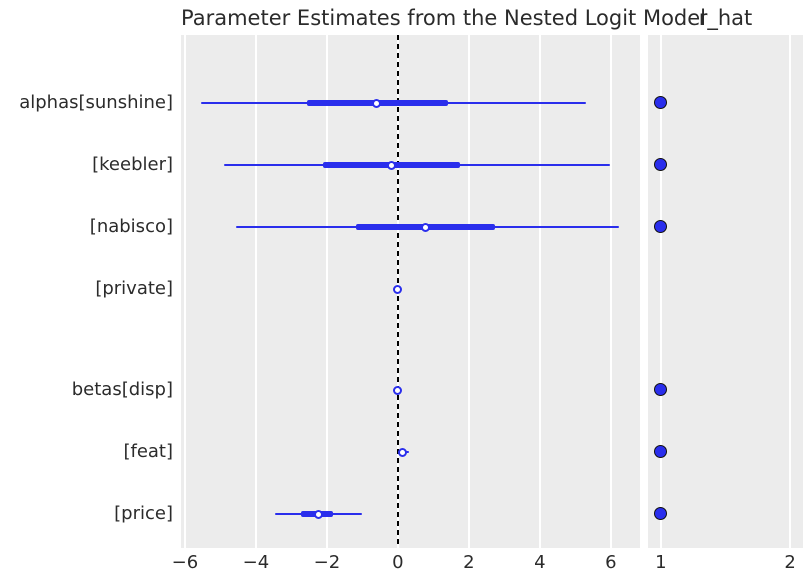  Describe the element at coordinates (143, 513) in the screenshot. I see `parameter-label: [price]` at that location.